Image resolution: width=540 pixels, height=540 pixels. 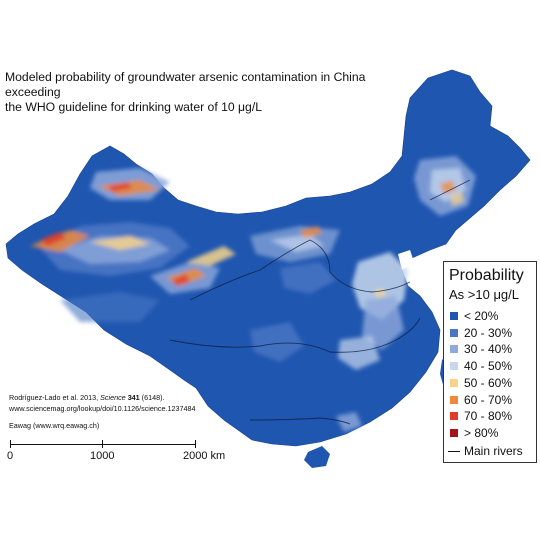 I want to click on legend-subtitle: As >10 μg/L, so click(x=484, y=294).